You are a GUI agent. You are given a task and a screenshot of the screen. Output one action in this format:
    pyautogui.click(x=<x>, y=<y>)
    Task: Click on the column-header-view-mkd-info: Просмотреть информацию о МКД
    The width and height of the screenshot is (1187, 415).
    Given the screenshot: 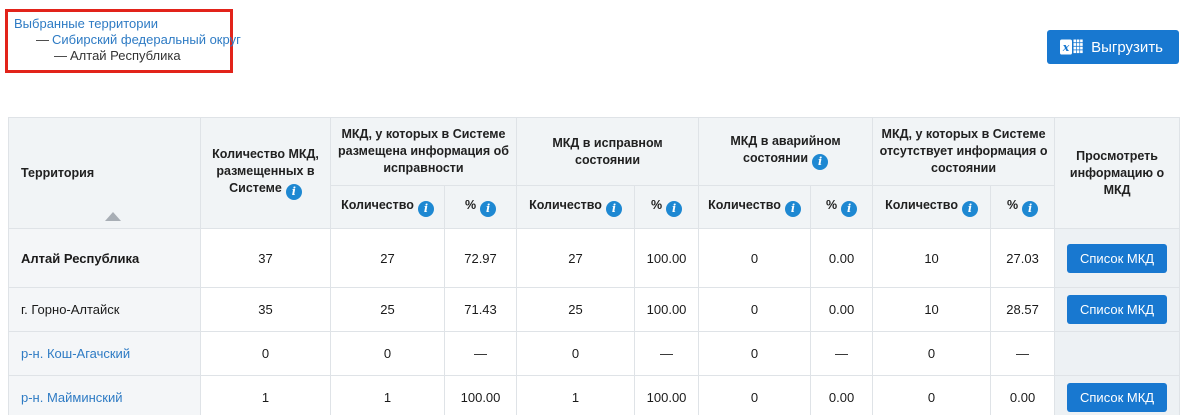 What is the action you would take?
    pyautogui.click(x=1117, y=173)
    